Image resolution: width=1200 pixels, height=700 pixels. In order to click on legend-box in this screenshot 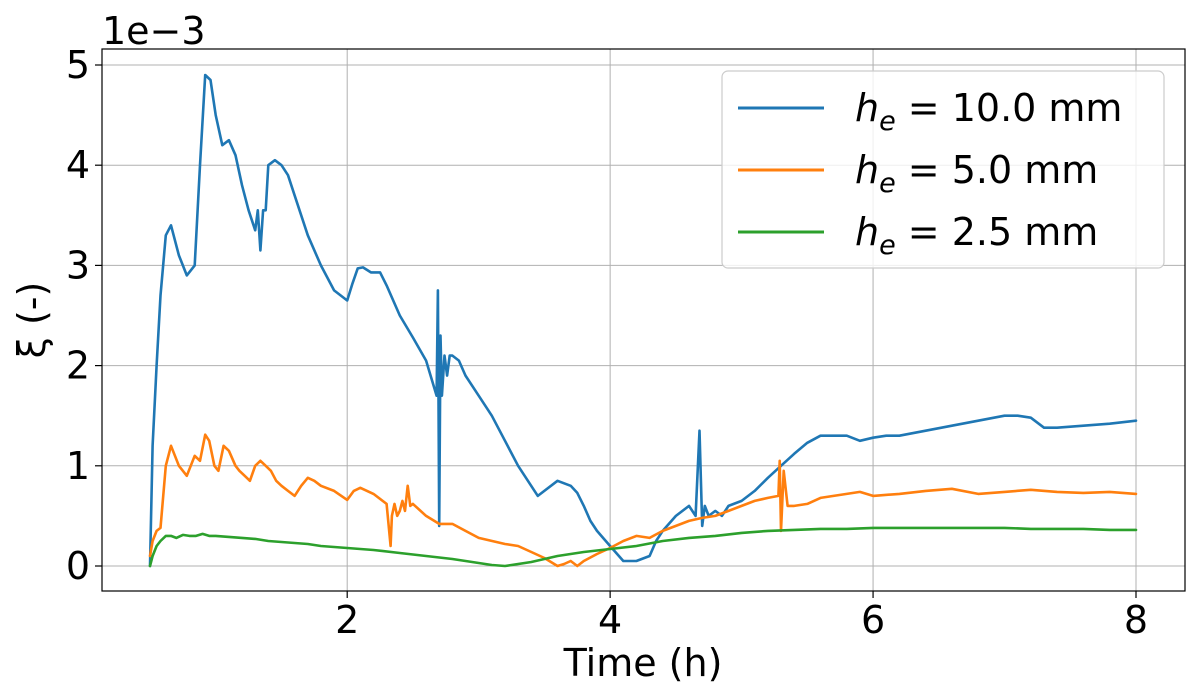, I will do `click(943, 169)`.